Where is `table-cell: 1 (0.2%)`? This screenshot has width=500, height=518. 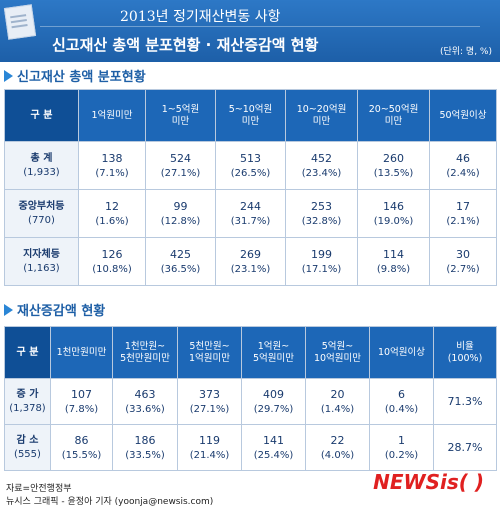 table-cell: 1 (0.2%) is located at coordinates (401, 447).